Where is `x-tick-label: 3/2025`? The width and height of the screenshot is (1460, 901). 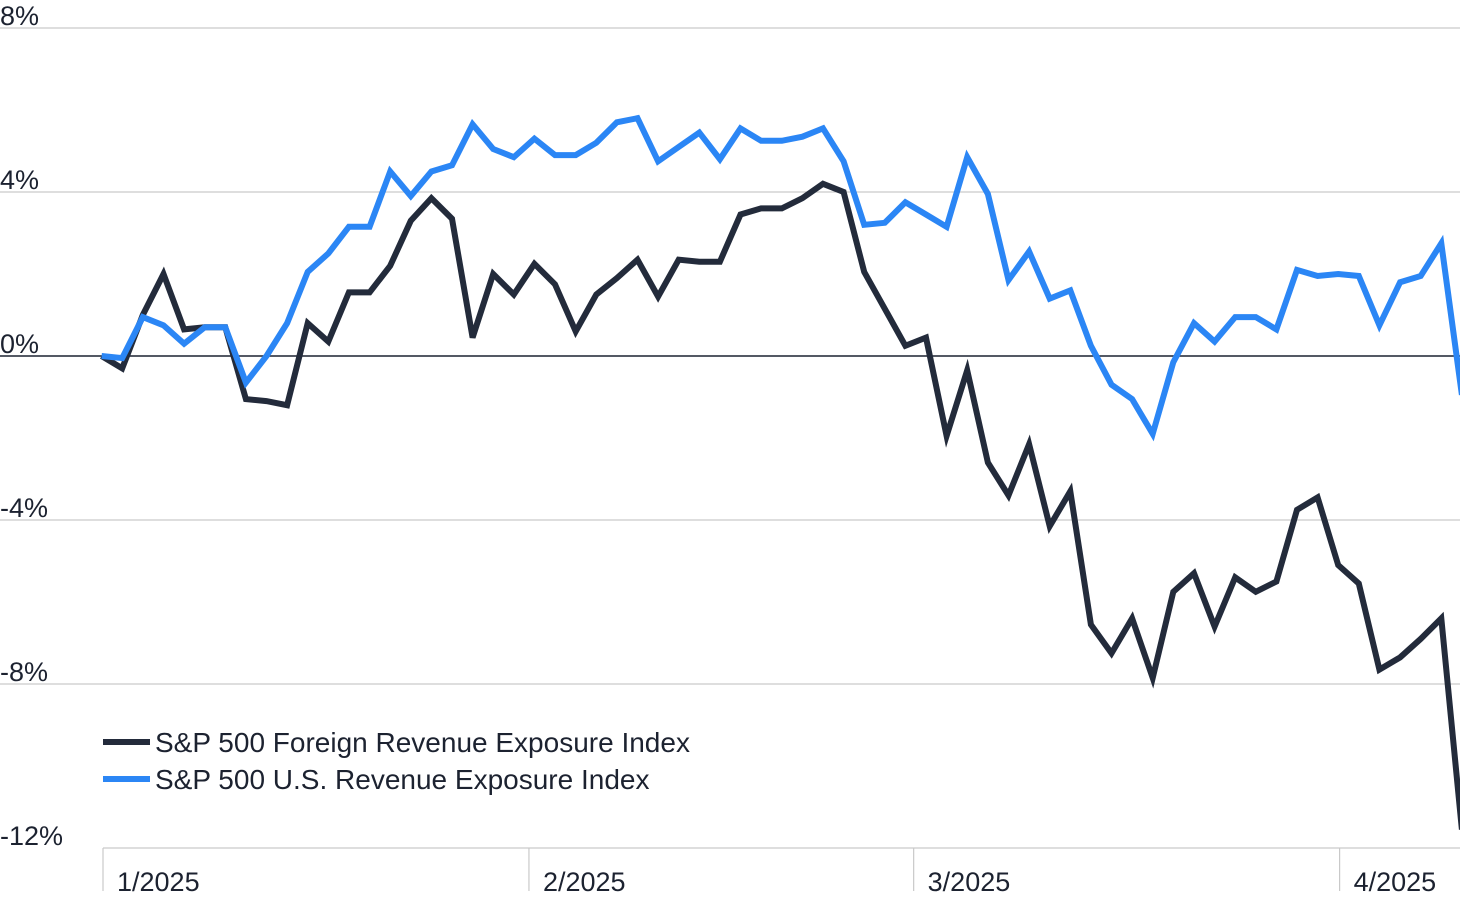 x-tick-label: 3/2025 is located at coordinates (969, 882).